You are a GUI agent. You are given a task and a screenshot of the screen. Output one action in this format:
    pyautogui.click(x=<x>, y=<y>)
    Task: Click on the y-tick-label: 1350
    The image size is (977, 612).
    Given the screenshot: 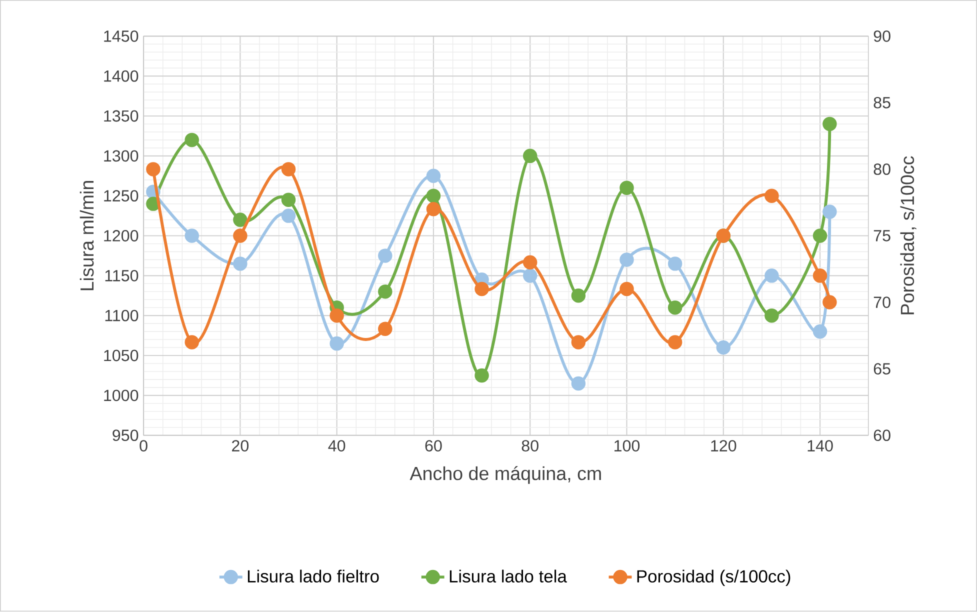 What is the action you would take?
    pyautogui.click(x=121, y=116)
    